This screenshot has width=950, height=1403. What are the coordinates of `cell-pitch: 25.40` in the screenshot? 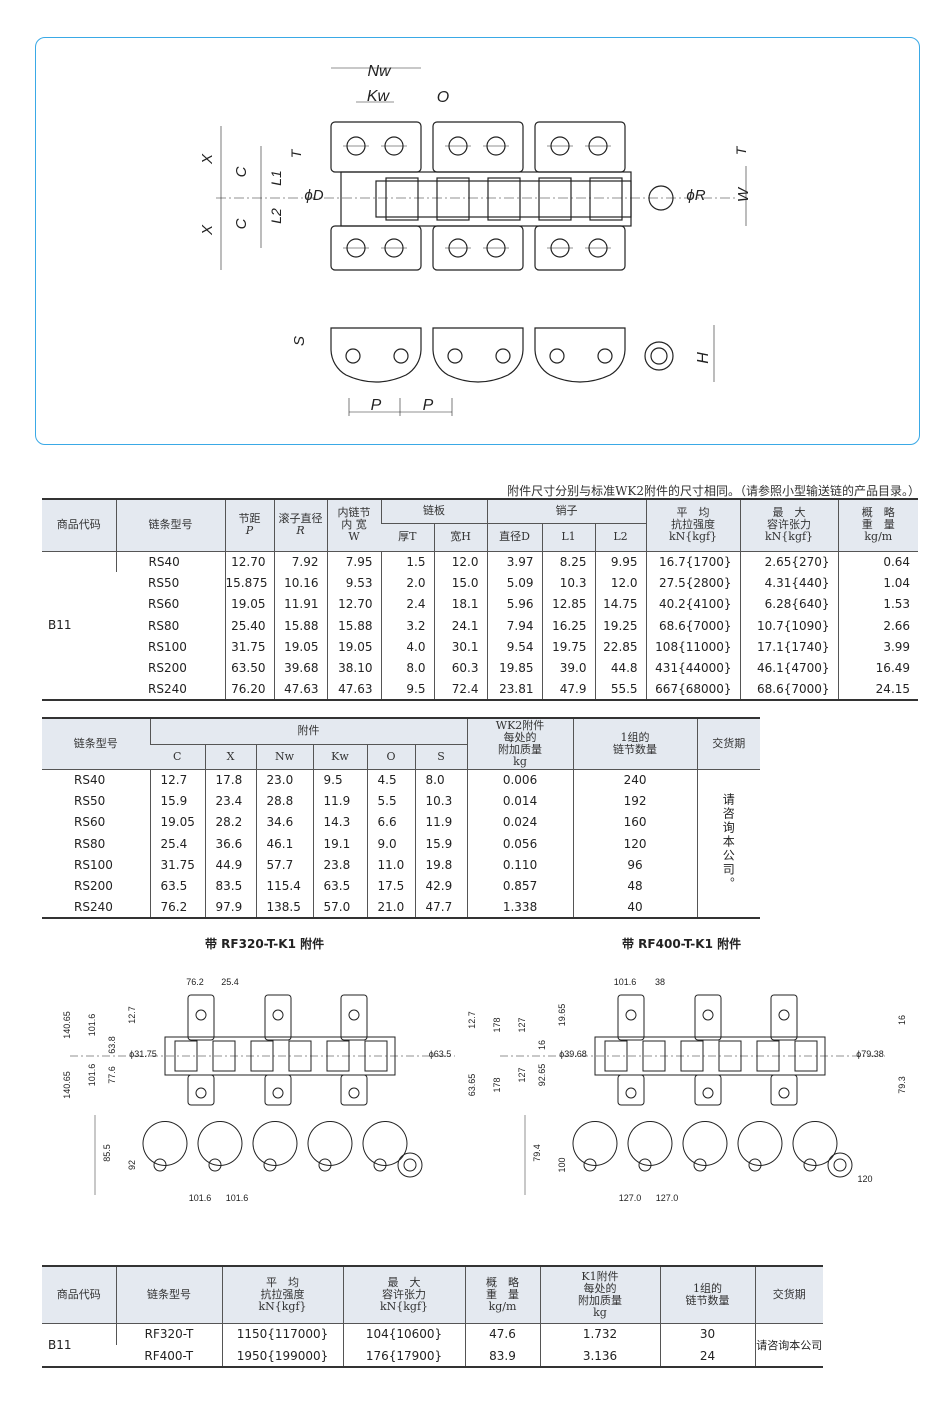 It's located at (249, 625).